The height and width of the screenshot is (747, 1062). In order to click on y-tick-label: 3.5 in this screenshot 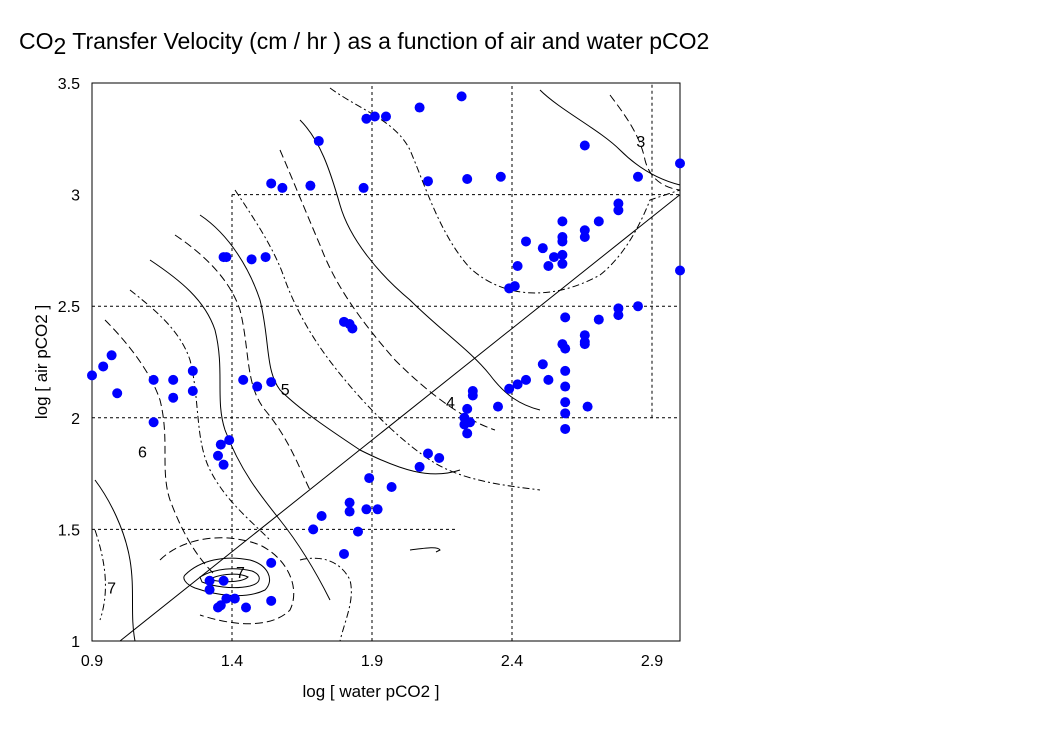, I will do `click(69, 84)`.